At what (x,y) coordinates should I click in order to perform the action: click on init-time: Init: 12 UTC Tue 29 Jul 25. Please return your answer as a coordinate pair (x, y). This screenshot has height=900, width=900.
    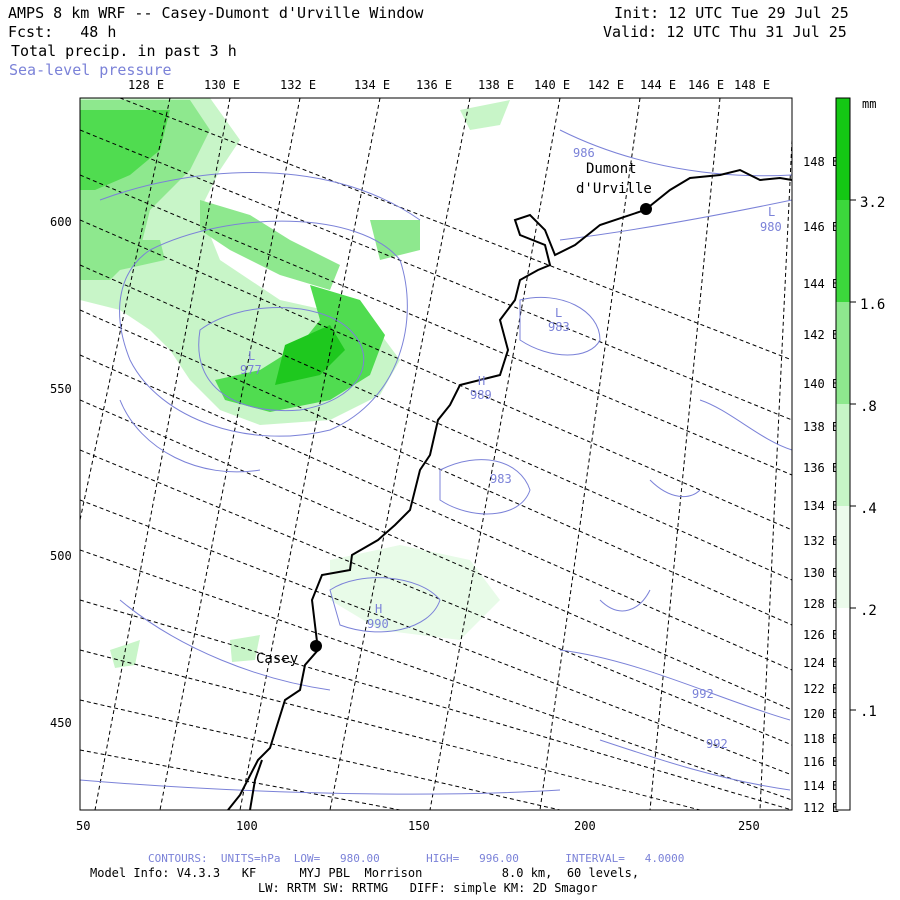
    Looking at the image, I should click on (731, 13).